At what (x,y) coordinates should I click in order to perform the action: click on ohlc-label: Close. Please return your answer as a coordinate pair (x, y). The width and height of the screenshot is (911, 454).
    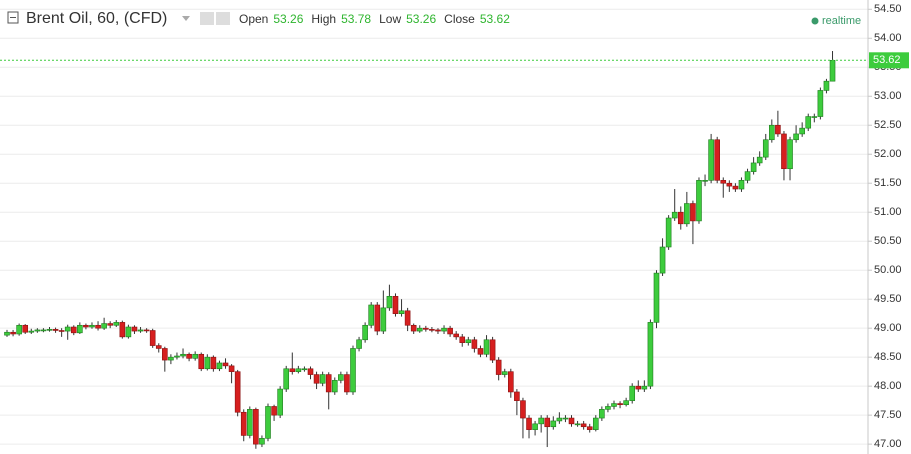
    Looking at the image, I should click on (459, 19).